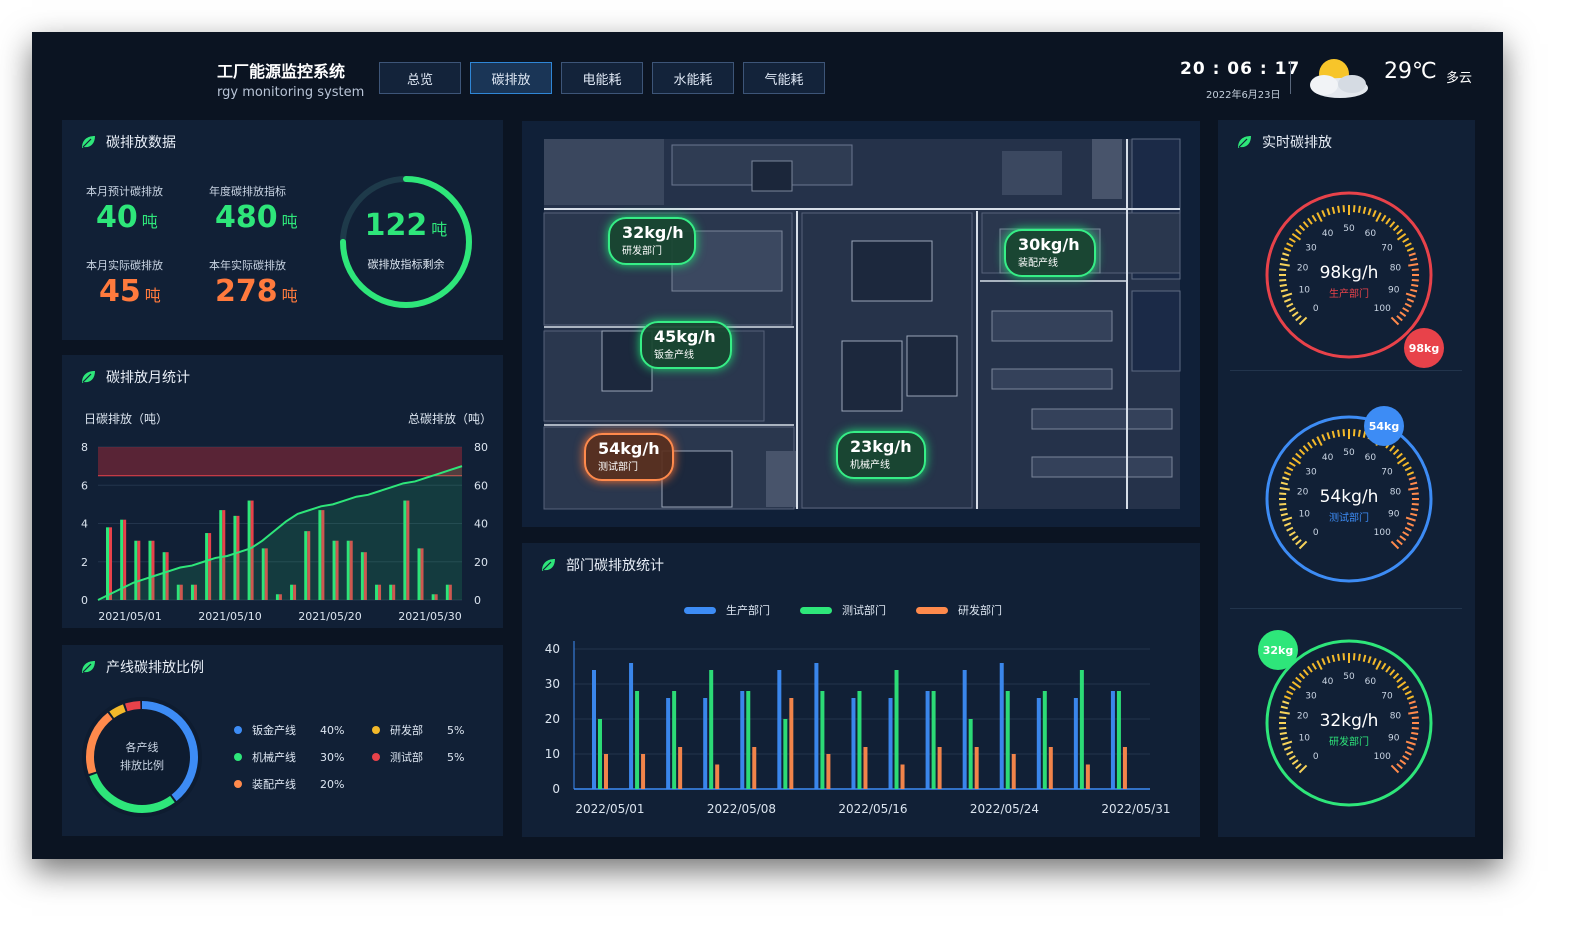  Describe the element at coordinates (1339, 78) in the screenshot. I see `weather-cloud-sun-icon` at that location.